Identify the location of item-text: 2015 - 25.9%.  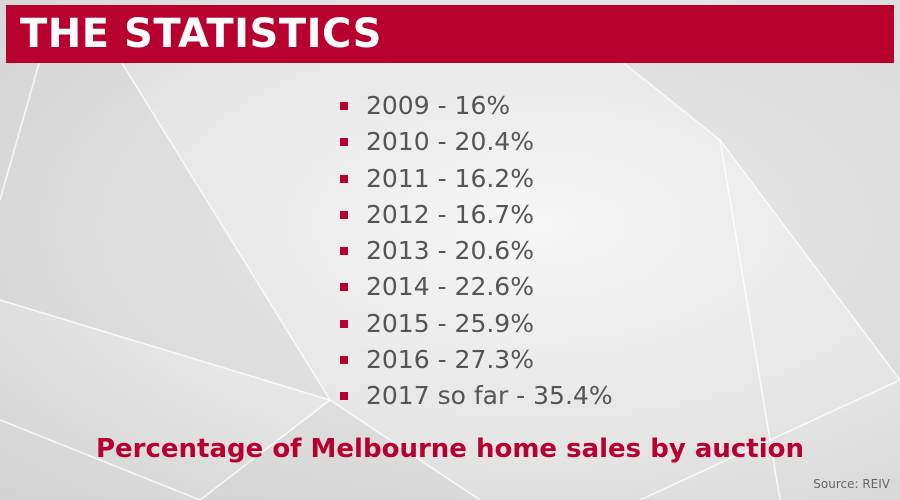
(450, 323).